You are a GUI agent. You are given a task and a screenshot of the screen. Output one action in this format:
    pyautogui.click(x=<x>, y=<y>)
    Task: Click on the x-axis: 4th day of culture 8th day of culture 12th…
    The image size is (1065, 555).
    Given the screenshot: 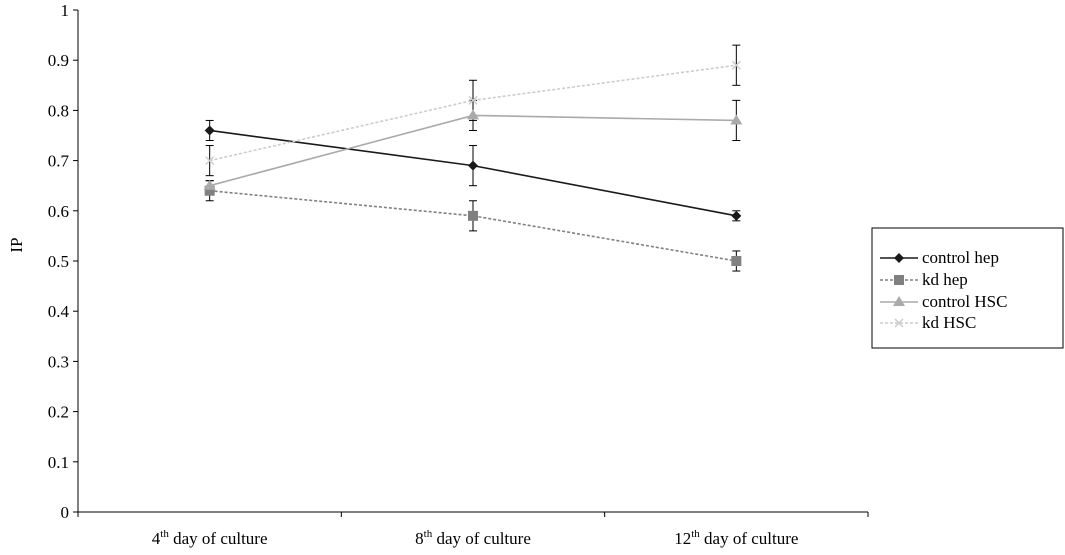 What is the action you would take?
    pyautogui.click(x=473, y=529)
    